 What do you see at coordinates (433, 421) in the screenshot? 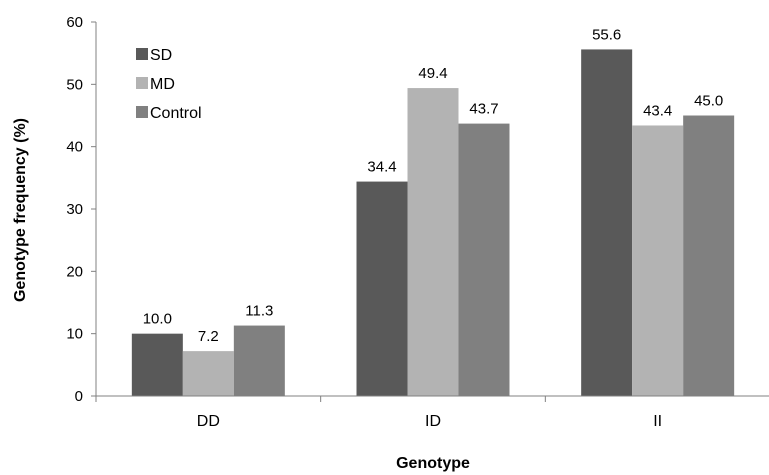
I see `x-tick-label: ID` at bounding box center [433, 421].